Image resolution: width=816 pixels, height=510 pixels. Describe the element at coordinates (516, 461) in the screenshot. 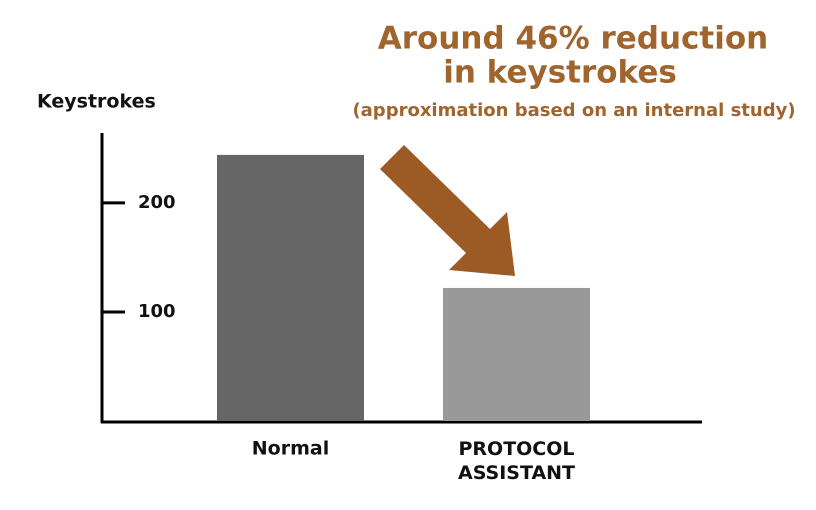

I see `x-tick-label: PROTOCOL ASSISTANT` at that location.